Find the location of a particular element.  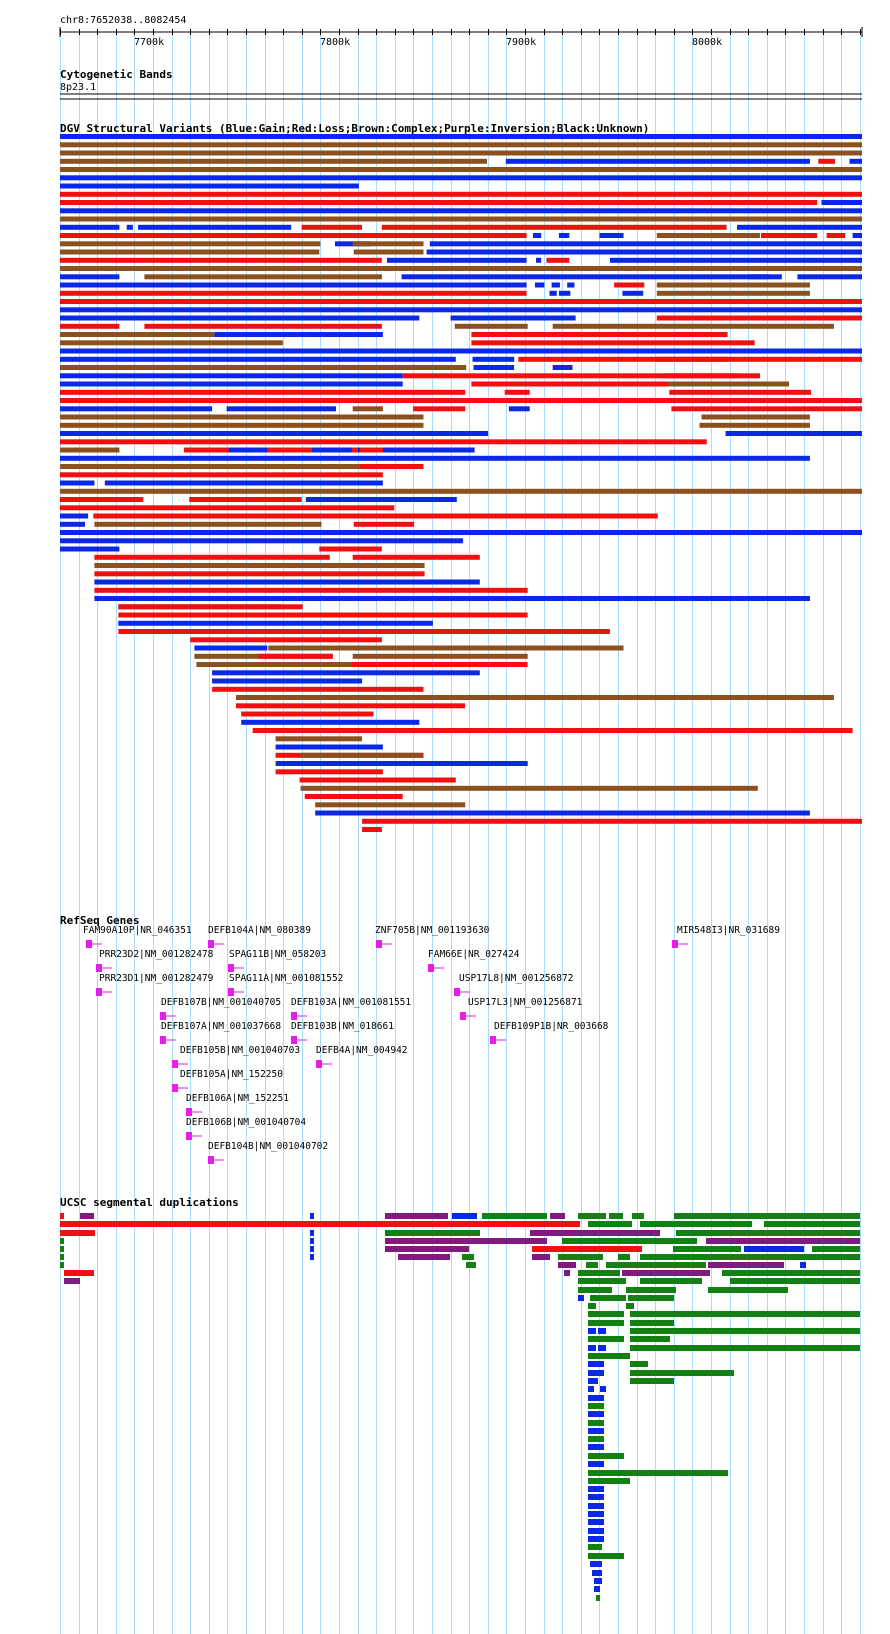

gene-label: DEFB103B|NM_018661 is located at coordinates (342, 1026).